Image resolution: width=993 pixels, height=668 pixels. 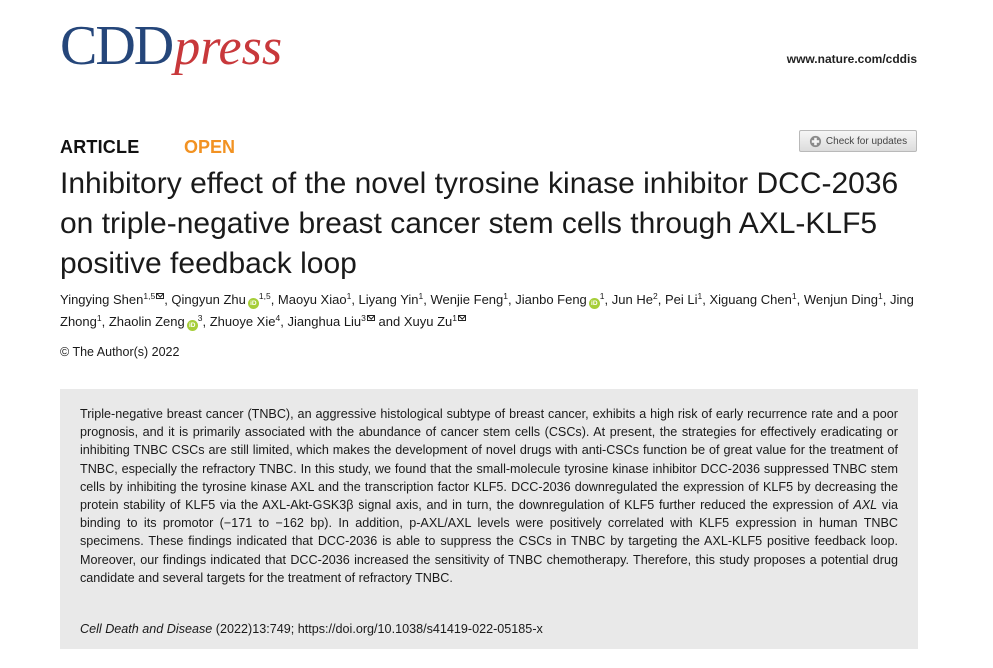 What do you see at coordinates (632, 299) in the screenshot?
I see `author-name: Jun He` at bounding box center [632, 299].